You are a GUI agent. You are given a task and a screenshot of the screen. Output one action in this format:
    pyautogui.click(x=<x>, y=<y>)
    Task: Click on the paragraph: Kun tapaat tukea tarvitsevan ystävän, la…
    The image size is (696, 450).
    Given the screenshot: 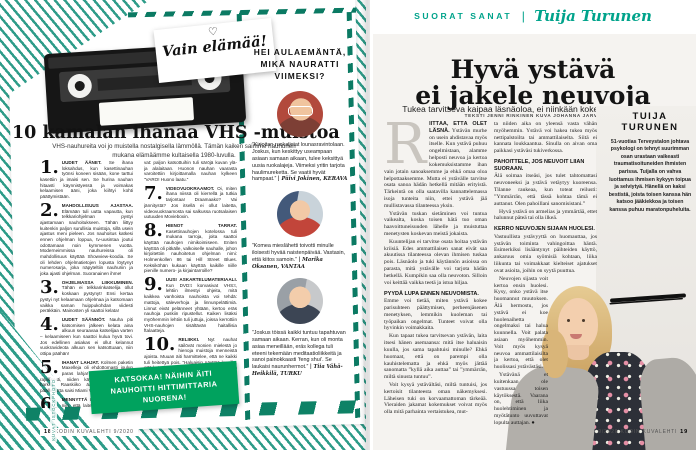 What is the action you would take?
    pyautogui.click(x=435, y=357)
    